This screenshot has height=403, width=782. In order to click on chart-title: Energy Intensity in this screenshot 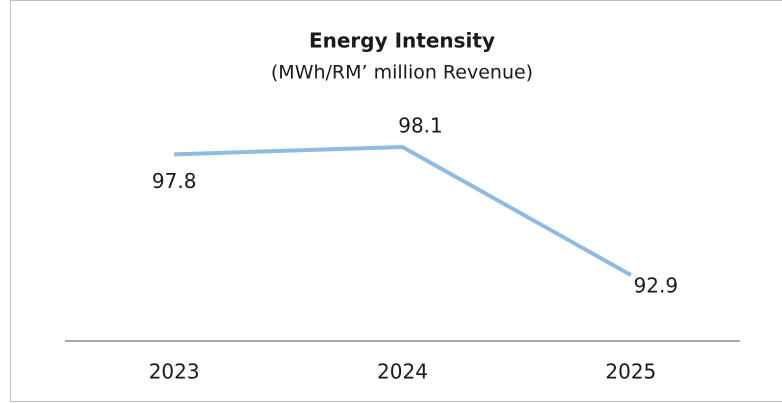, I will do `click(402, 41)`.